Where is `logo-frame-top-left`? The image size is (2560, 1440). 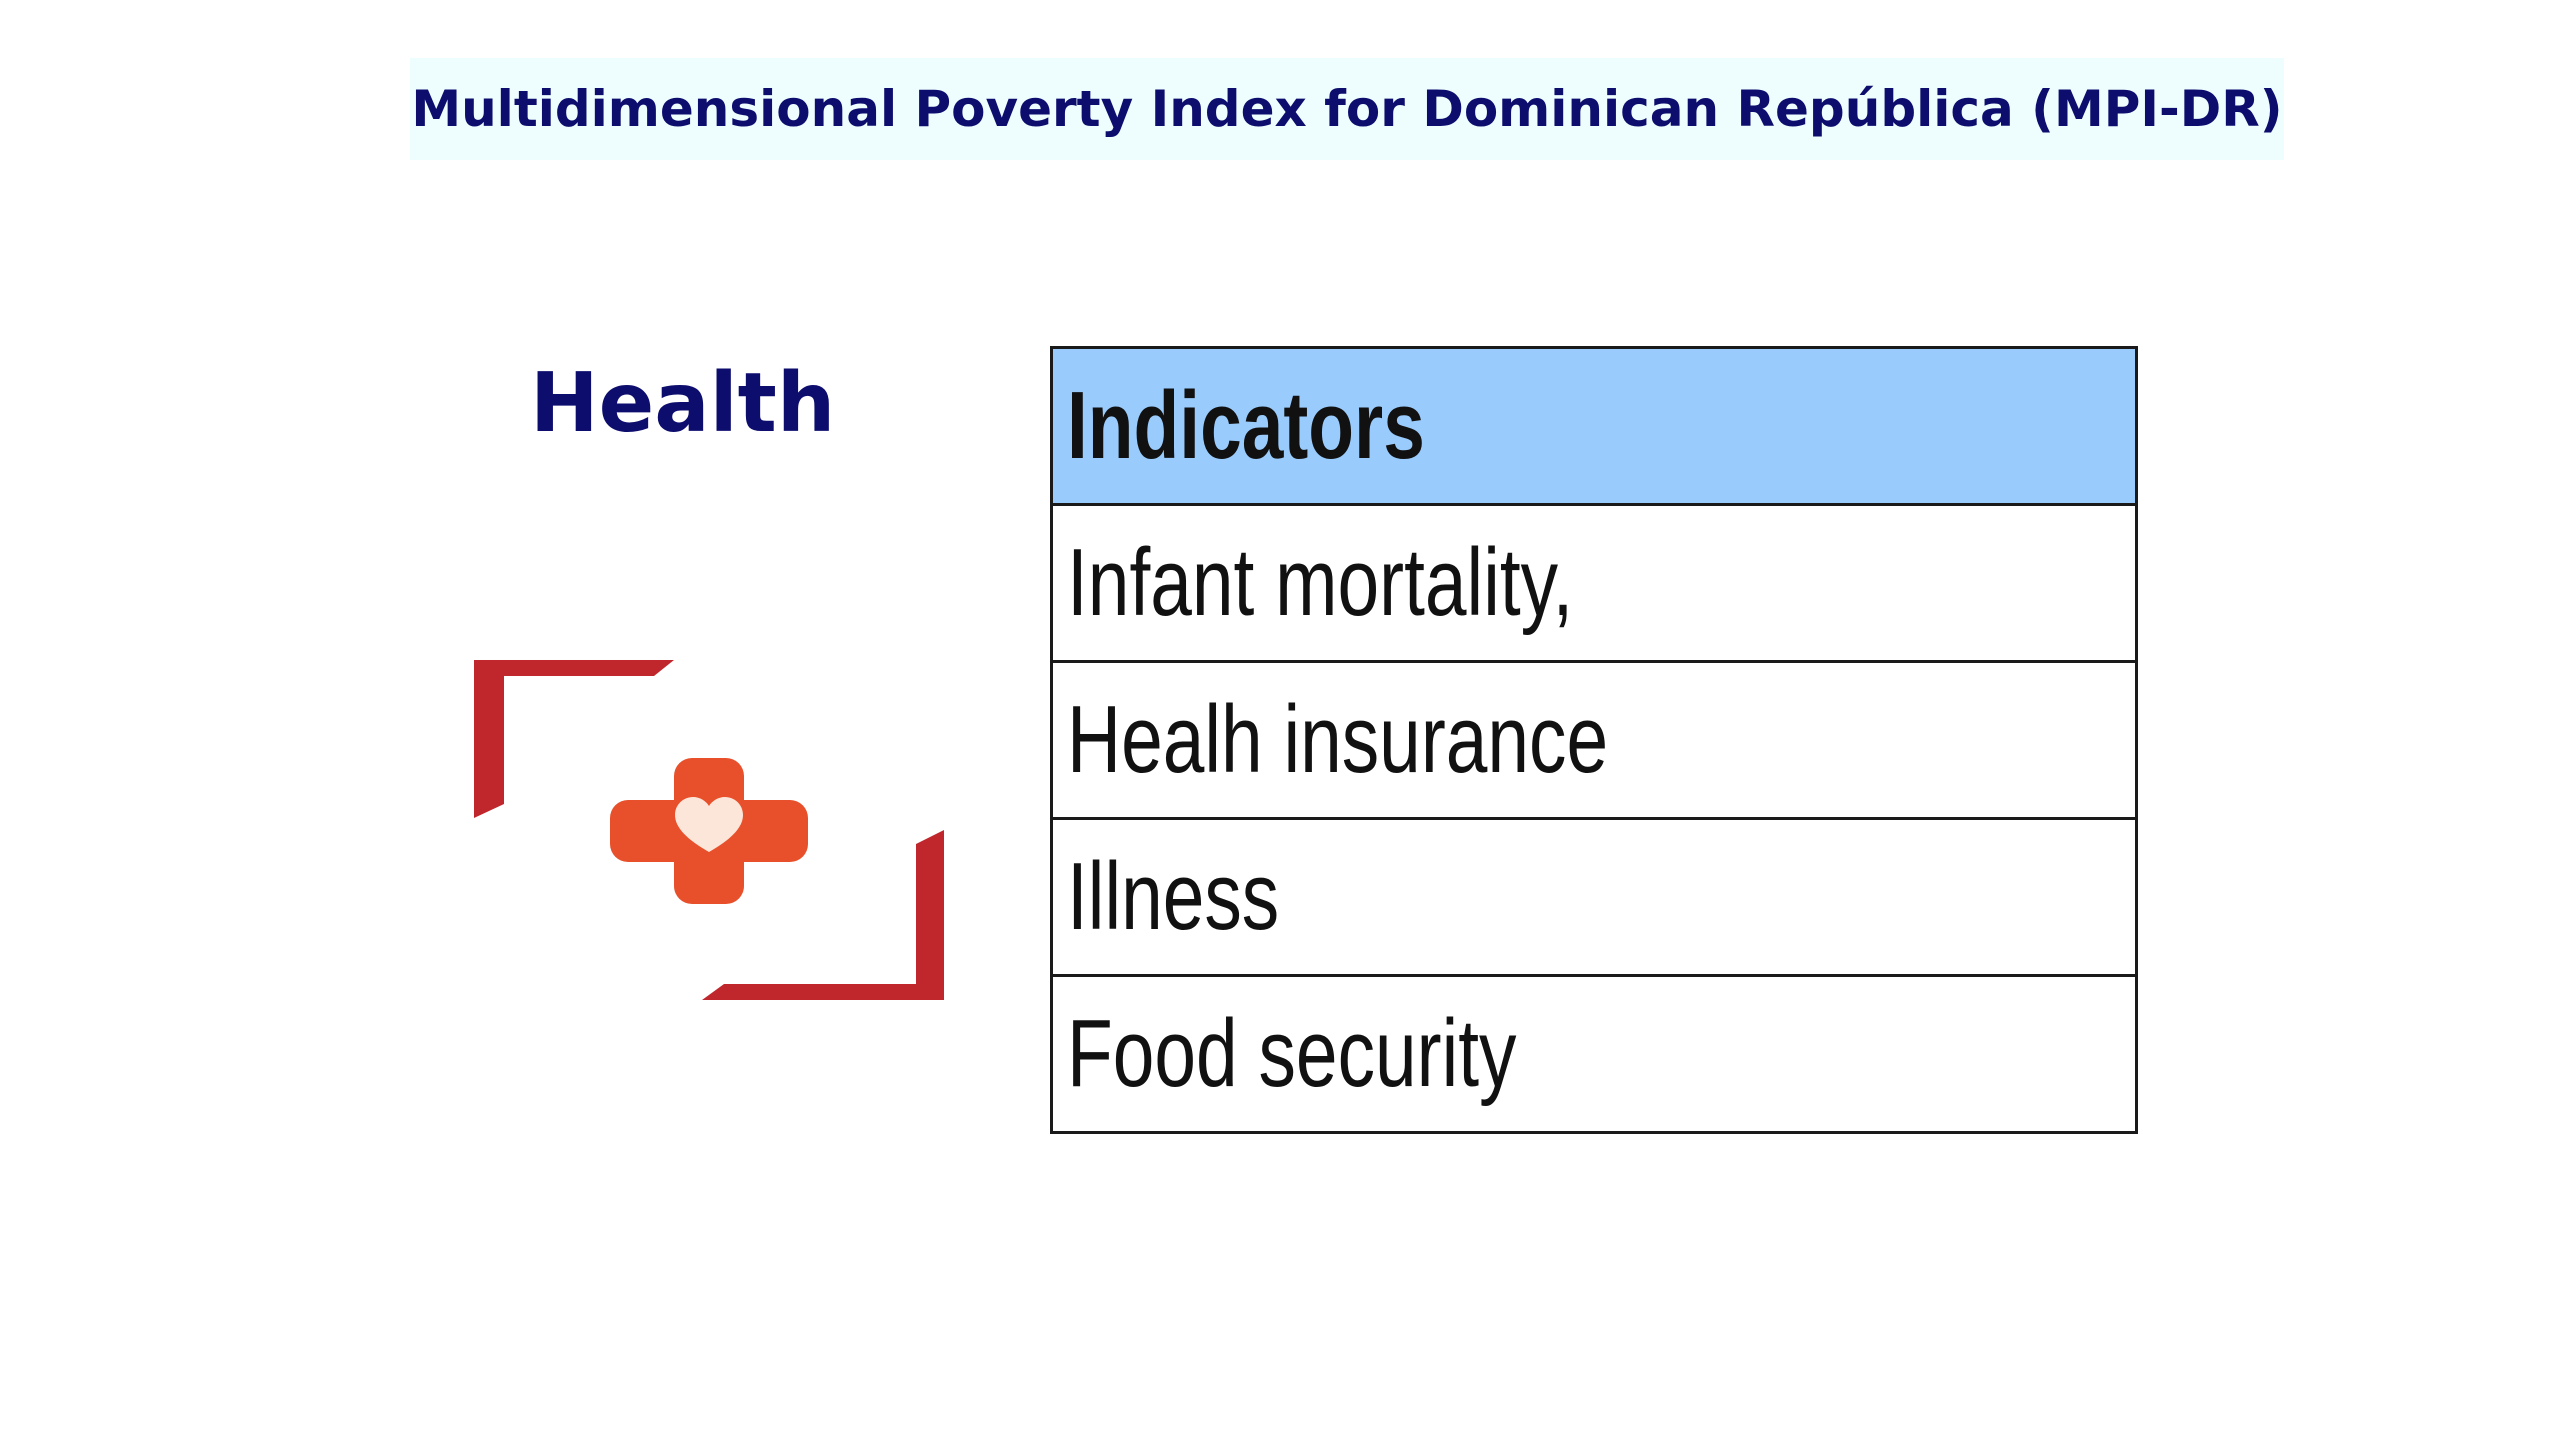 logo-frame-top-left is located at coordinates (574, 739).